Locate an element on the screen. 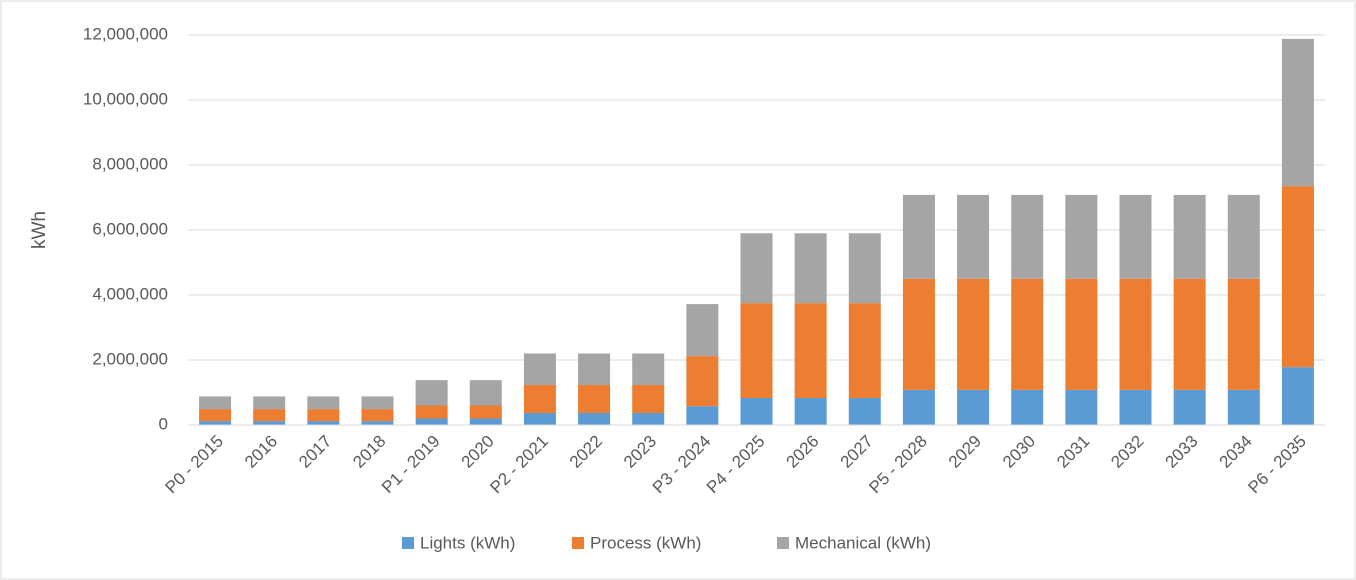 The height and width of the screenshot is (580, 1356). legend-label: Process (kWh) is located at coordinates (645, 542).